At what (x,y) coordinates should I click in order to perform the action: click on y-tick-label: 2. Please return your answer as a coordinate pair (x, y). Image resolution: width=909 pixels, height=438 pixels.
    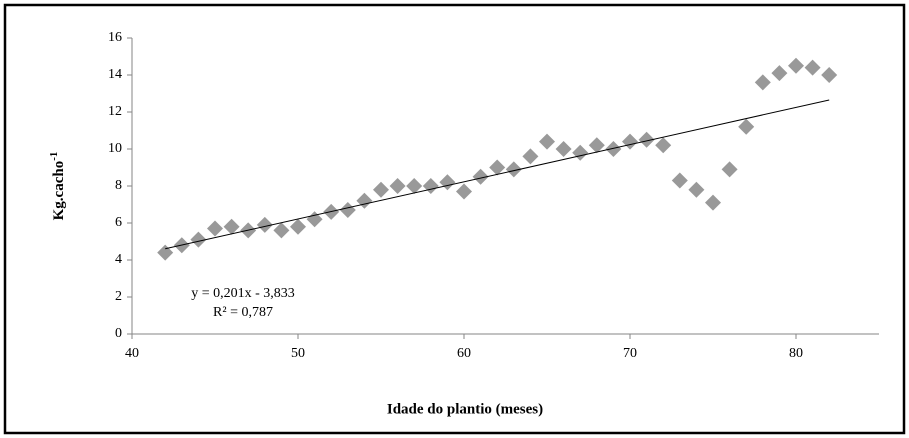
    Looking at the image, I should click on (118, 296).